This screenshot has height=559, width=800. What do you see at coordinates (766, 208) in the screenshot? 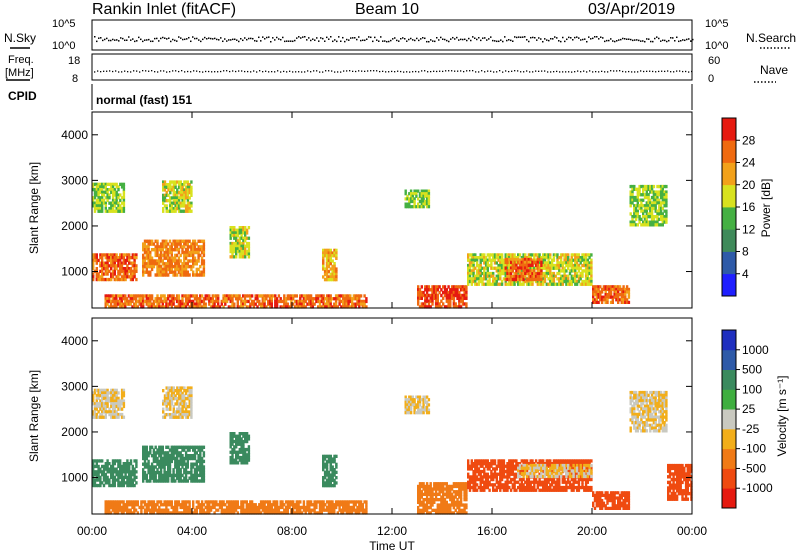
I see `power-colorbar-label: Power [dB]` at bounding box center [766, 208].